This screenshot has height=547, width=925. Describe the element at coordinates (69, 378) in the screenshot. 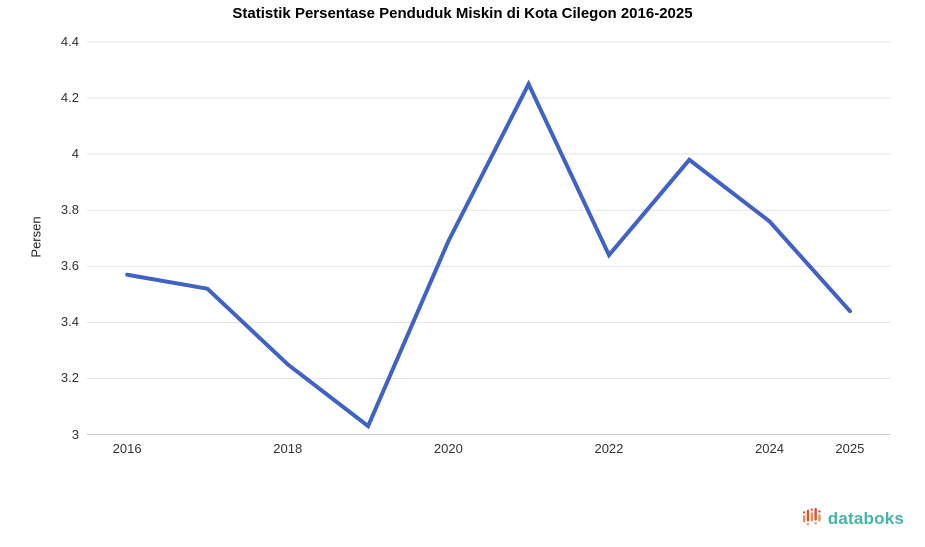

I see `y-tick-label: 3.2` at that location.